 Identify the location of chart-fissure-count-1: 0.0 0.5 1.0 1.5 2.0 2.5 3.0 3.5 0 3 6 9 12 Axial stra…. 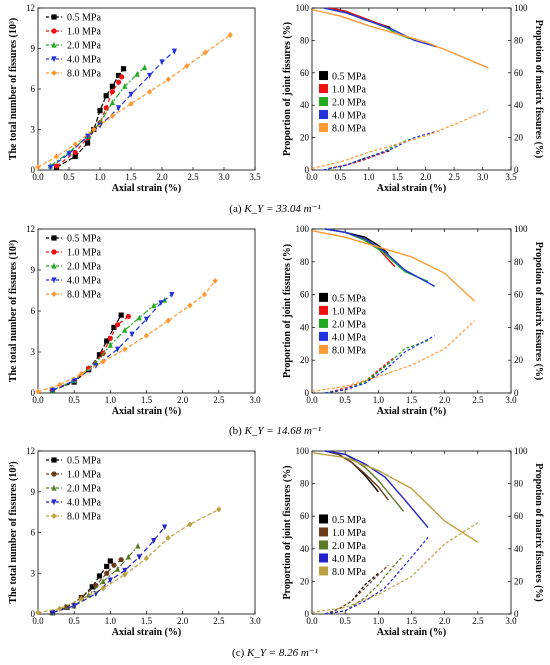
(134, 98).